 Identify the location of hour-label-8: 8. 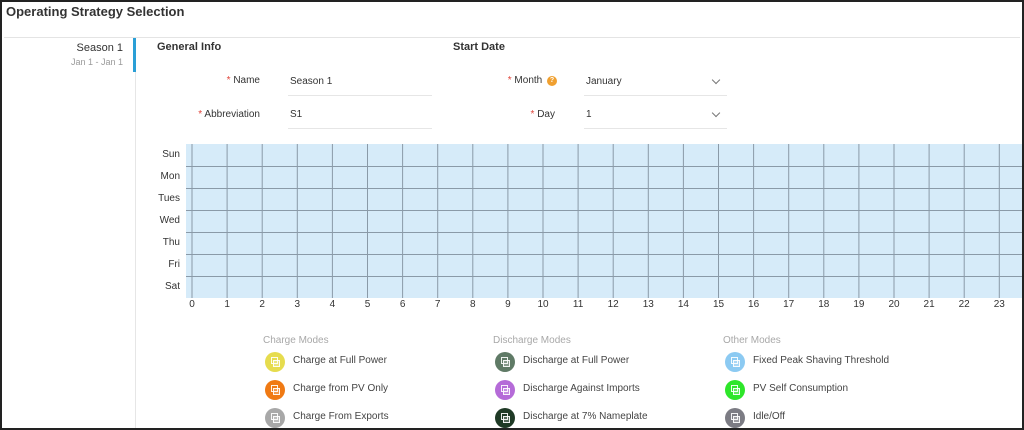
(473, 304).